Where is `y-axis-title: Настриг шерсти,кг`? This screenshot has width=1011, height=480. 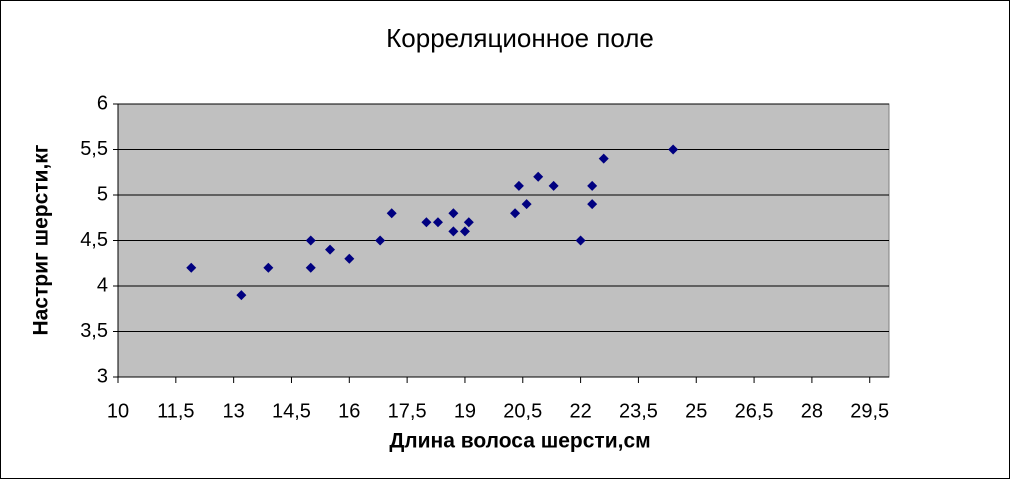
y-axis-title: Настриг шерсти,кг is located at coordinates (41, 239).